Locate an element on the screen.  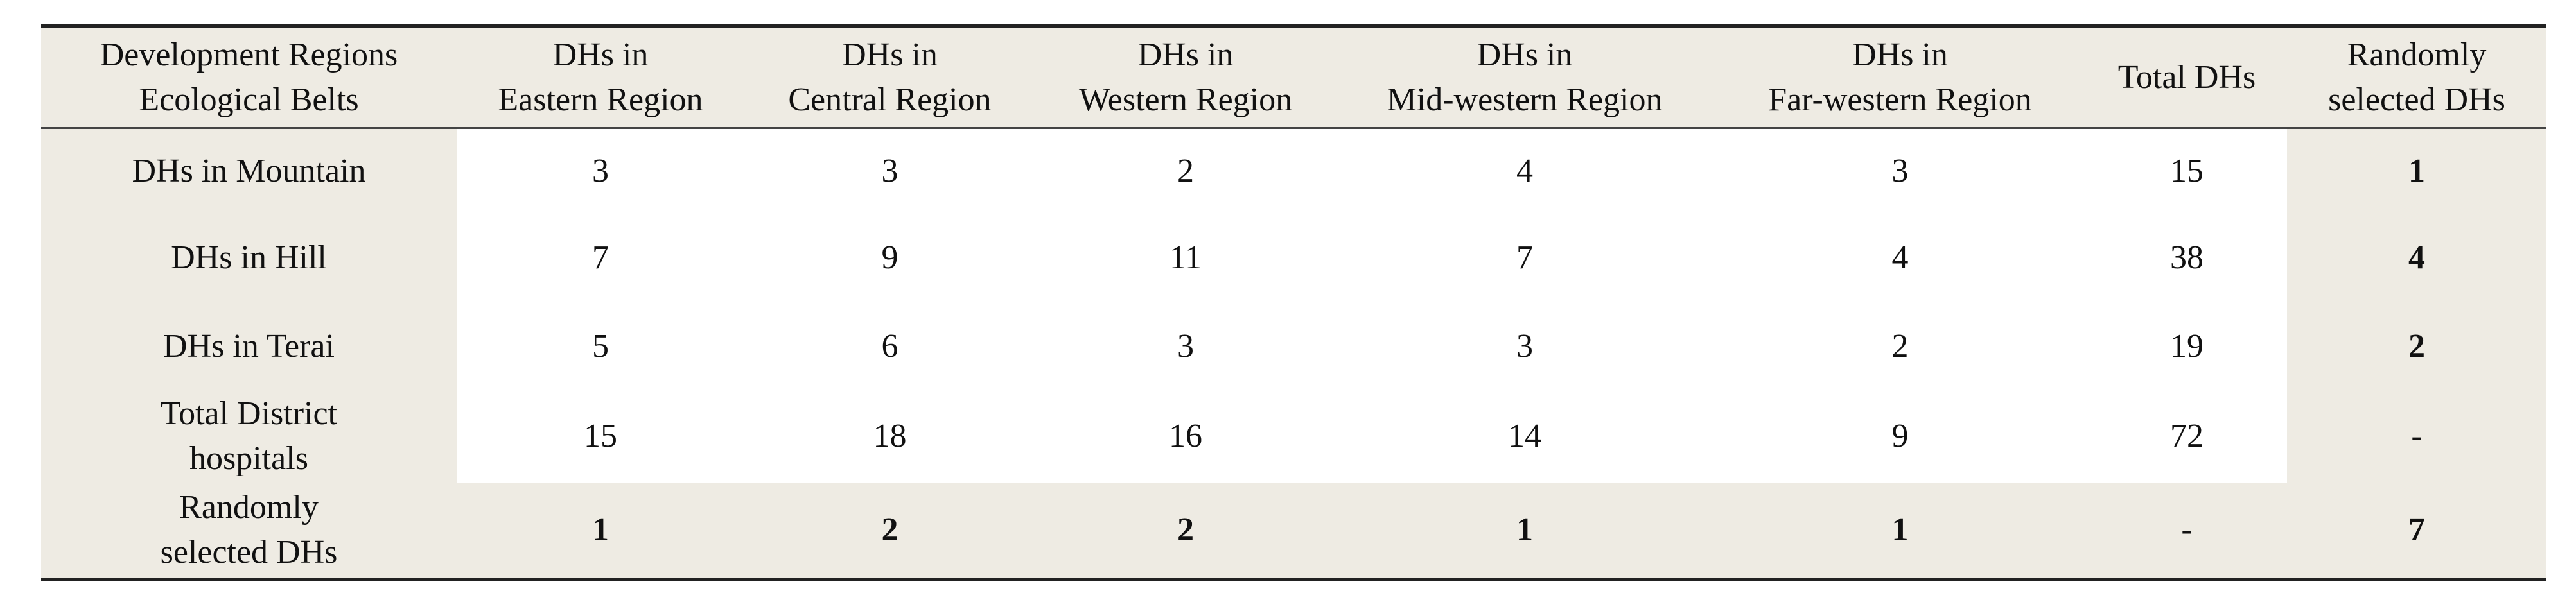
table-cell: 6 is located at coordinates (889, 346).